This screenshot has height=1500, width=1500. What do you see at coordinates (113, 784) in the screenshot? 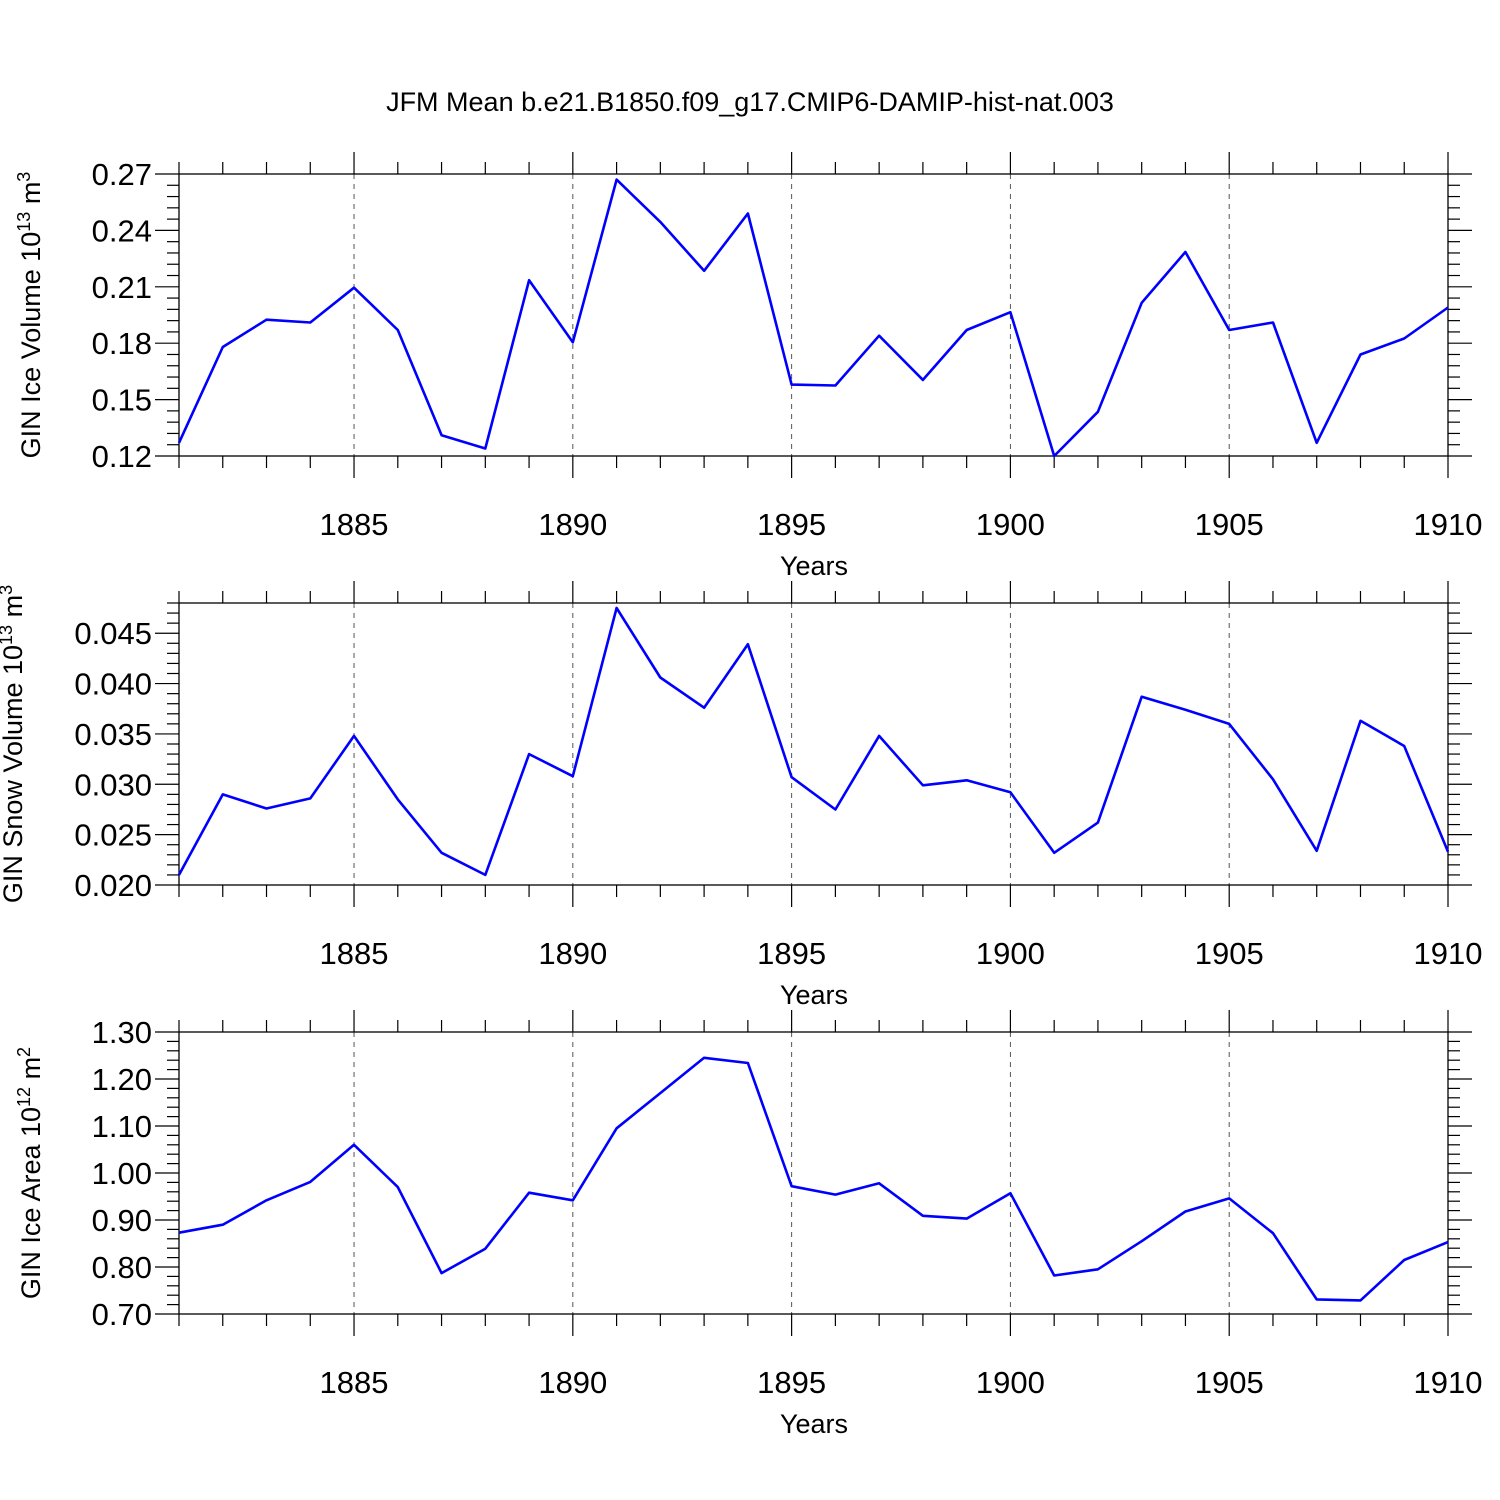
I see `y-tick-label: 0.030` at bounding box center [113, 784].